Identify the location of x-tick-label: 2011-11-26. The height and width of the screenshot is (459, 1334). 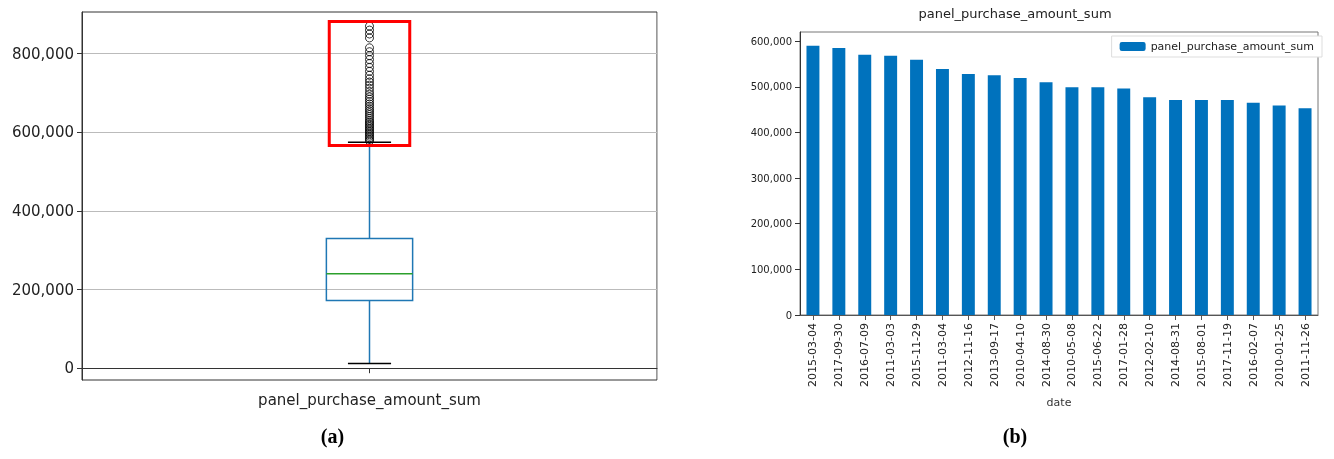
(1305, 355).